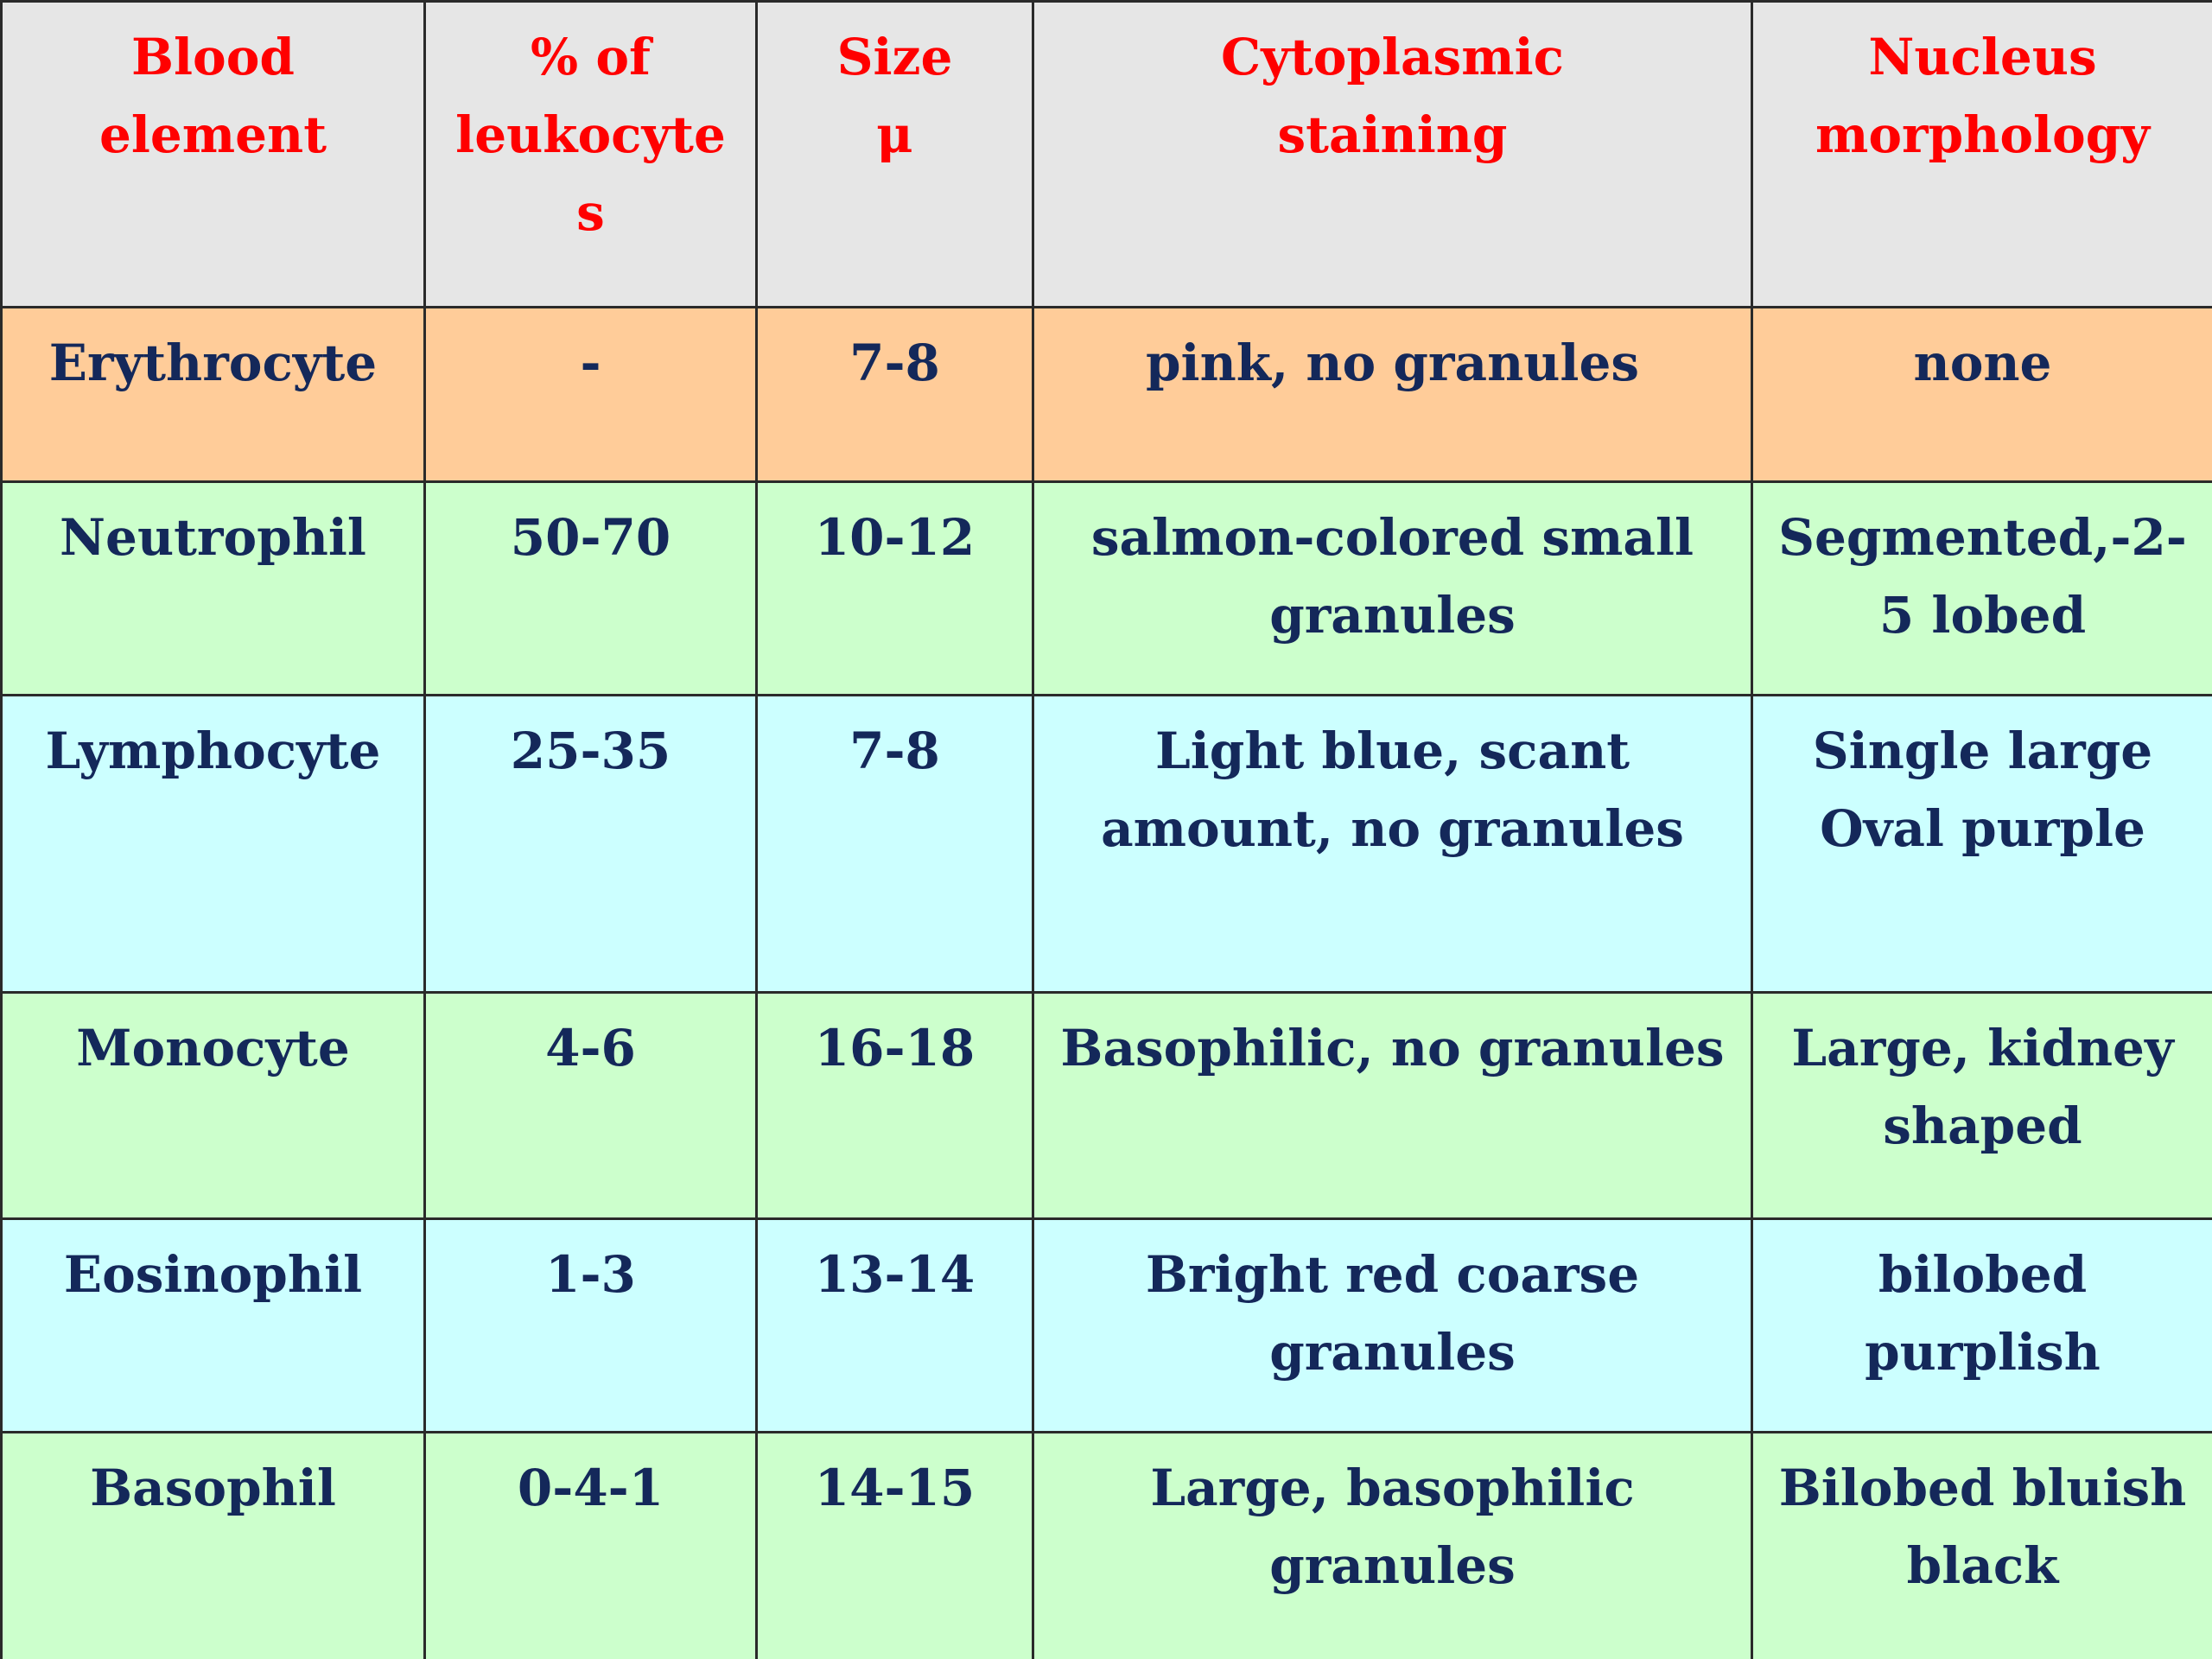 Image resolution: width=2212 pixels, height=1659 pixels. Describe the element at coordinates (894, 1325) in the screenshot. I see `cell-size: 13-14` at that location.